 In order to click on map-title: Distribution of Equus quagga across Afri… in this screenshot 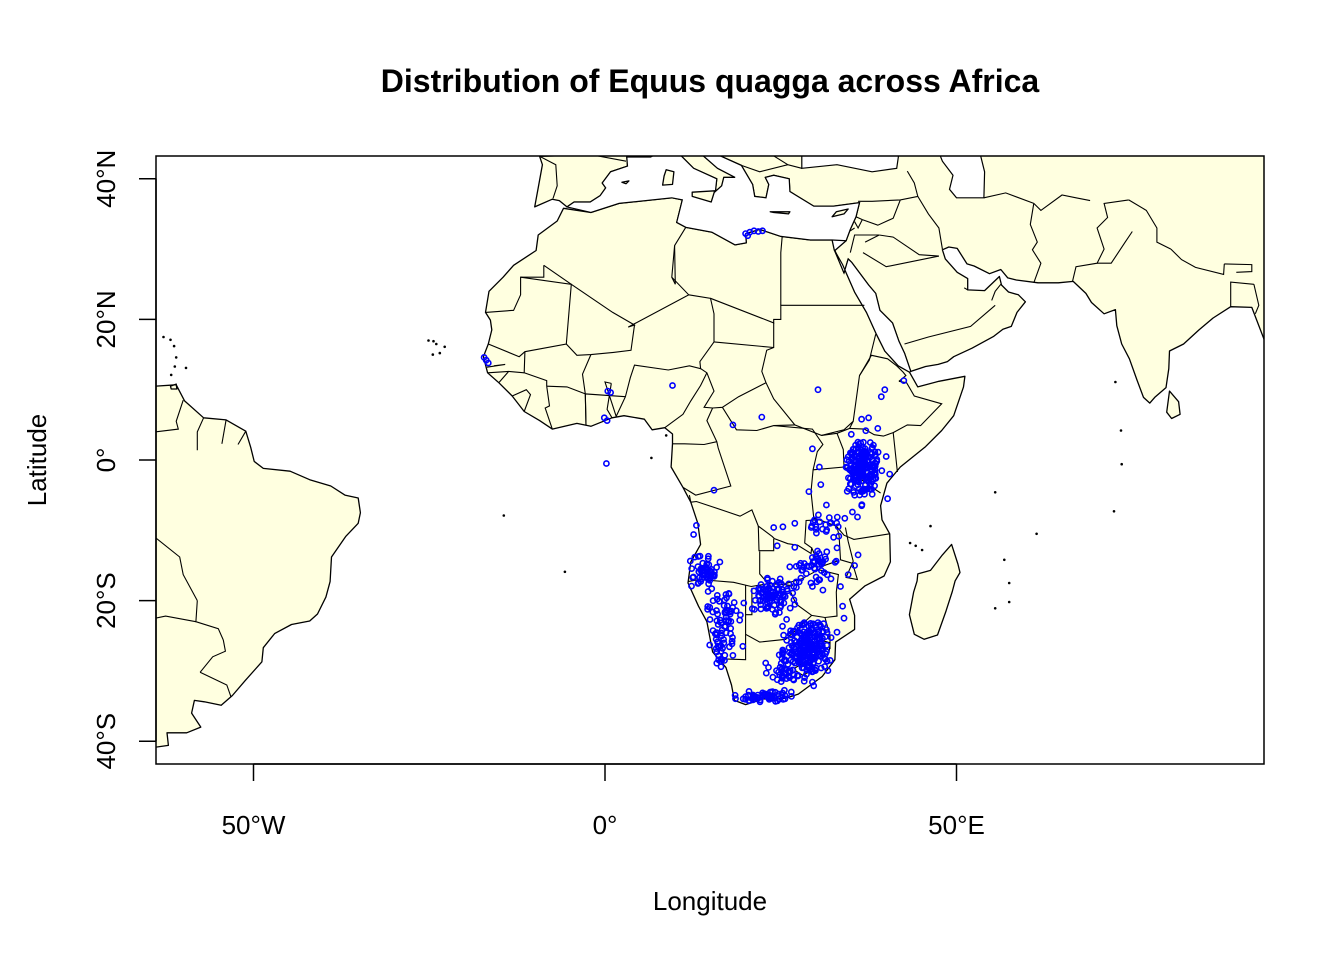, I will do `click(710, 81)`.